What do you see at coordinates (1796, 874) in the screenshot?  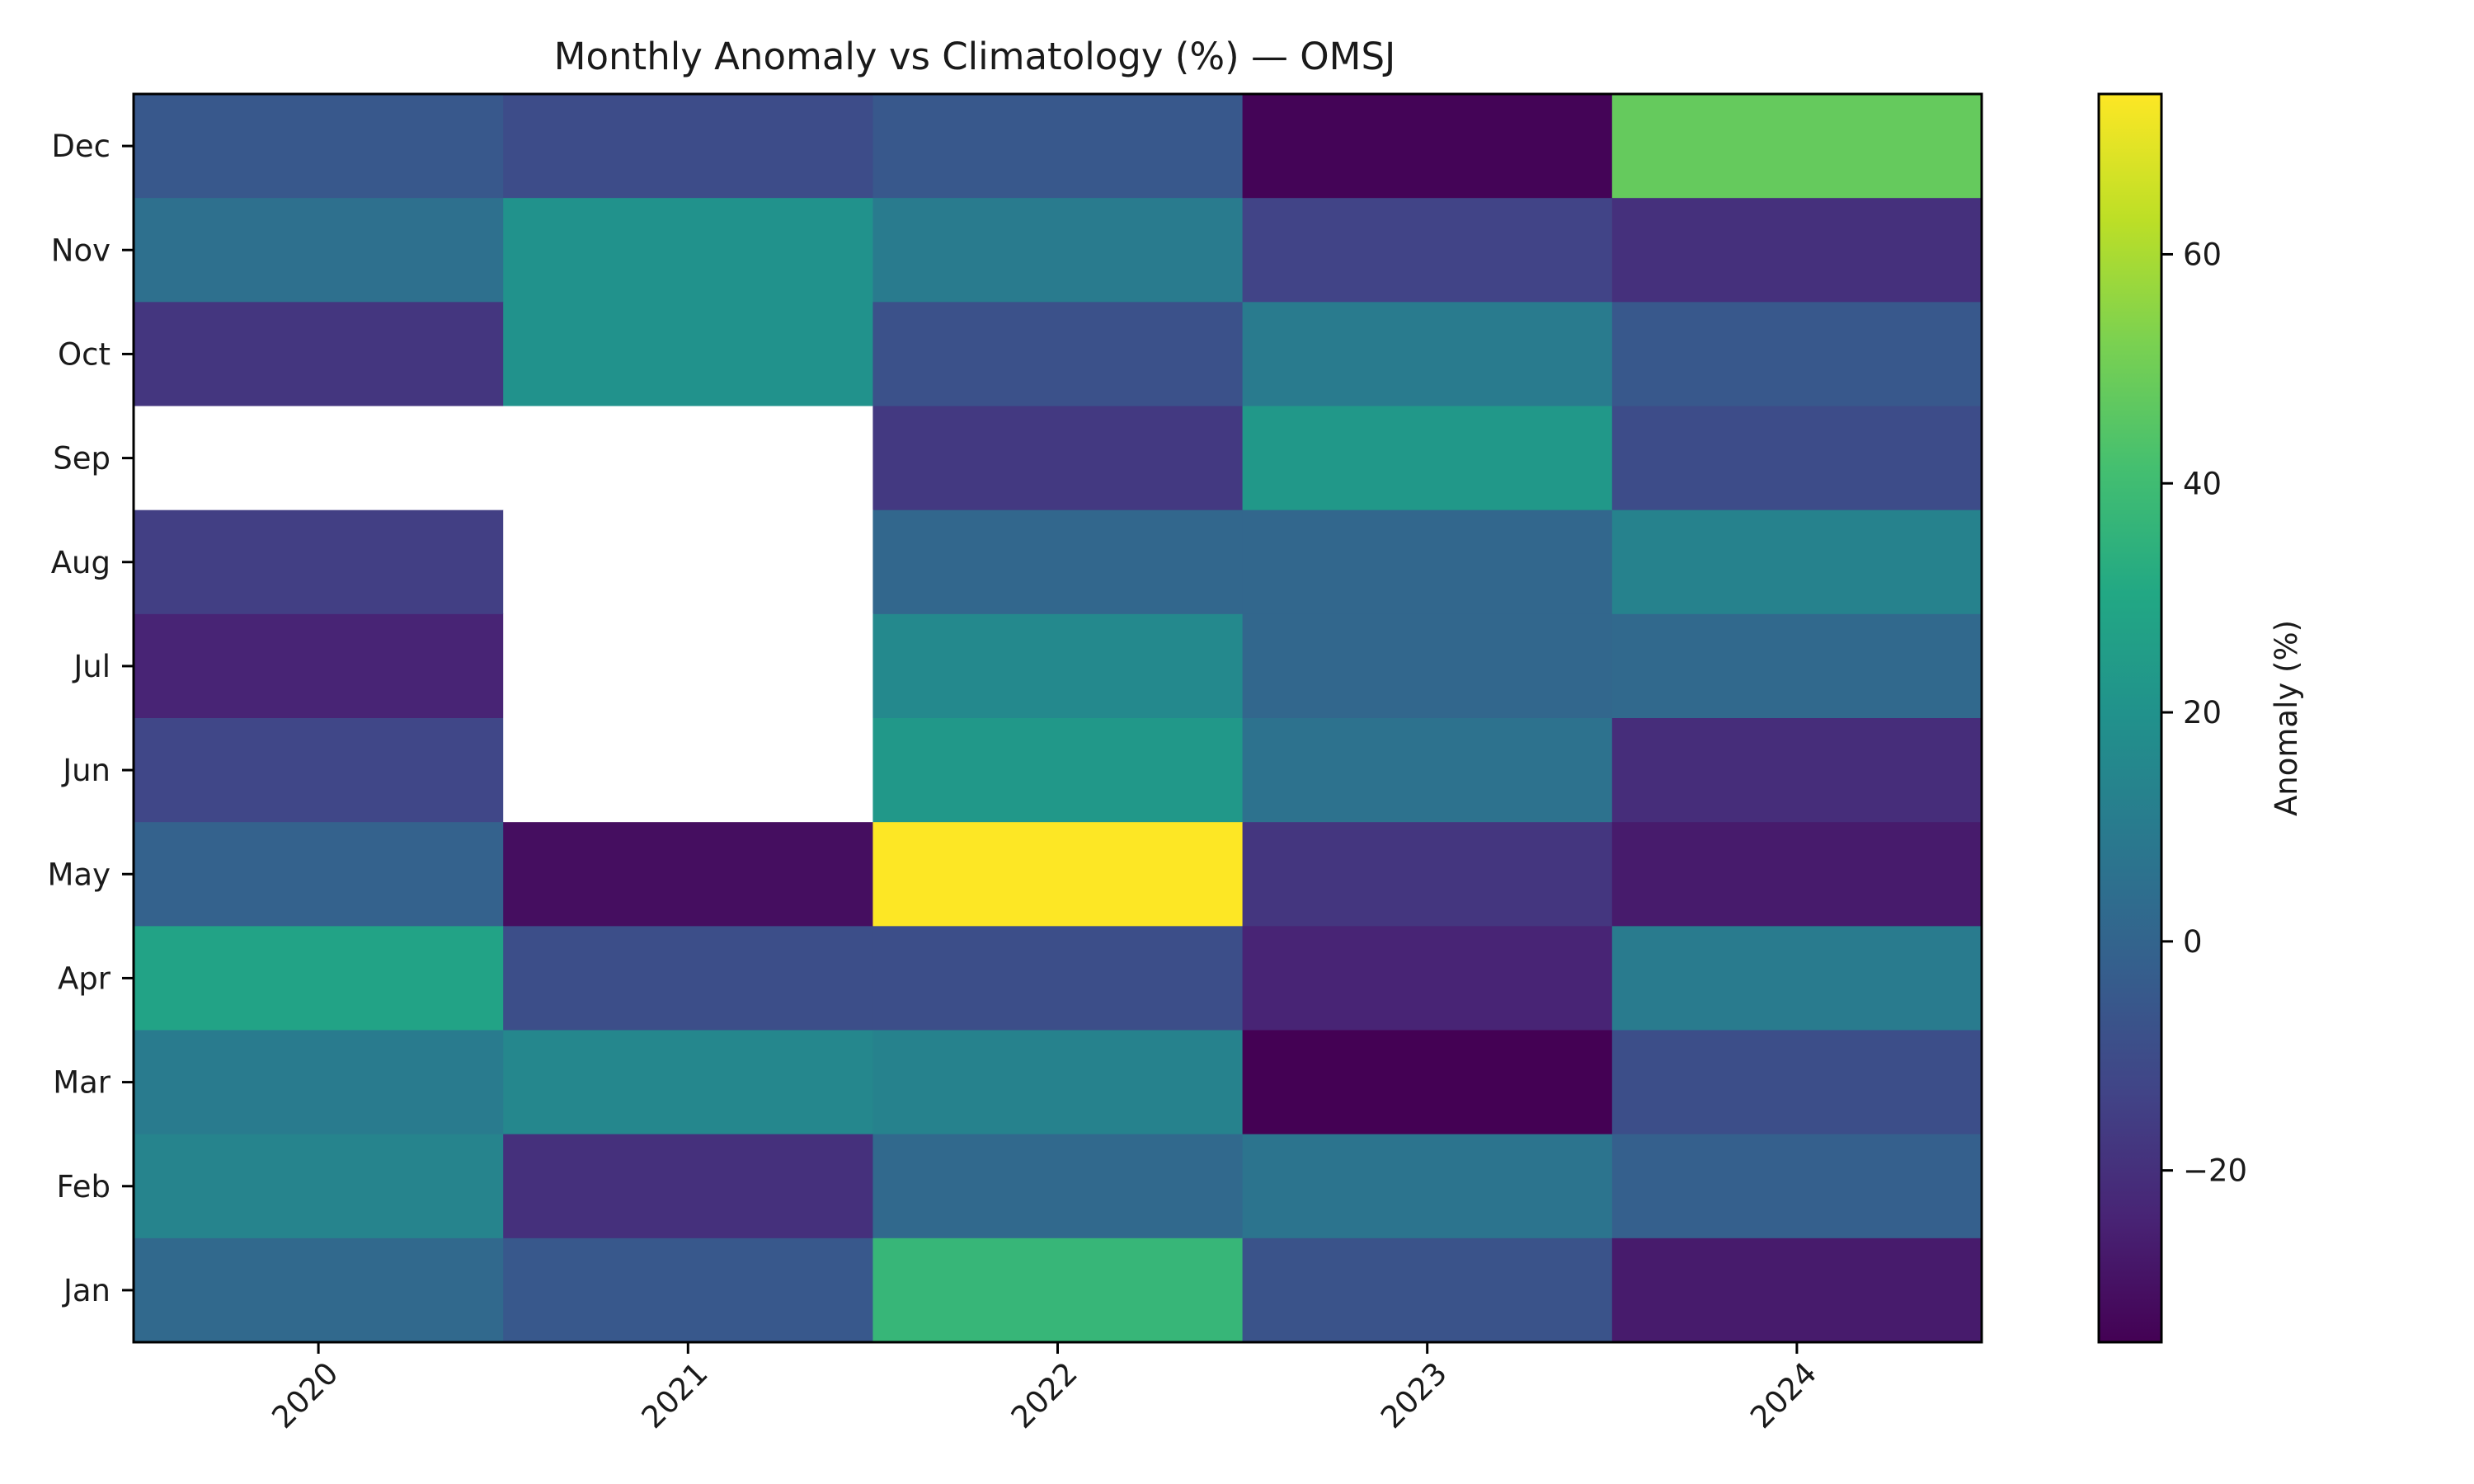 I see `heatmap-cell-may-2024` at bounding box center [1796, 874].